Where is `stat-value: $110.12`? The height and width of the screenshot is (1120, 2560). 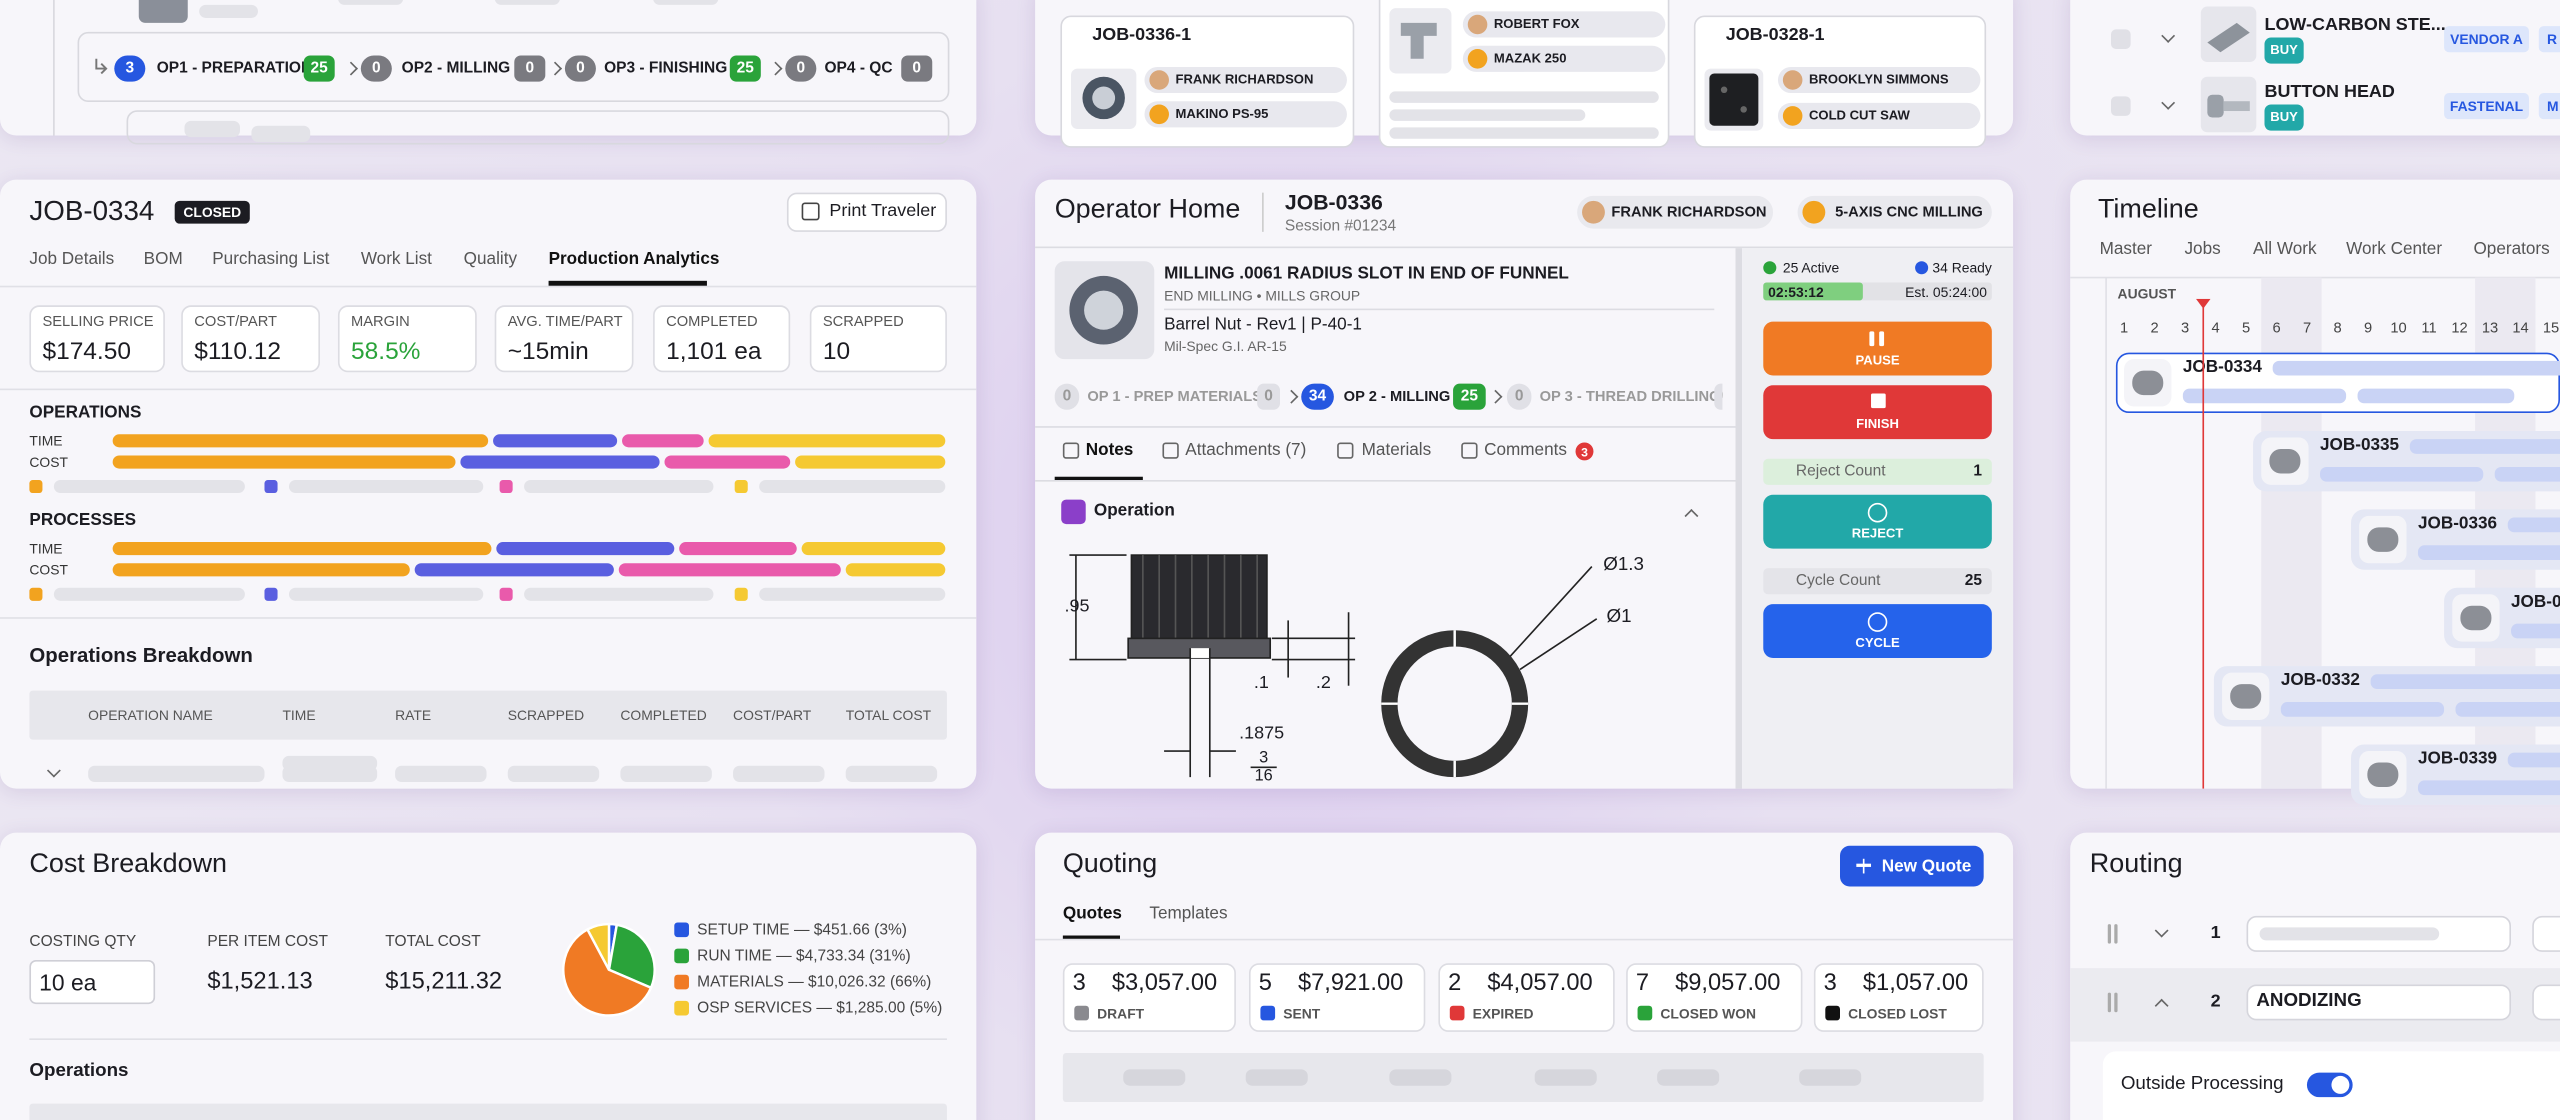 stat-value: $110.12 is located at coordinates (237, 351).